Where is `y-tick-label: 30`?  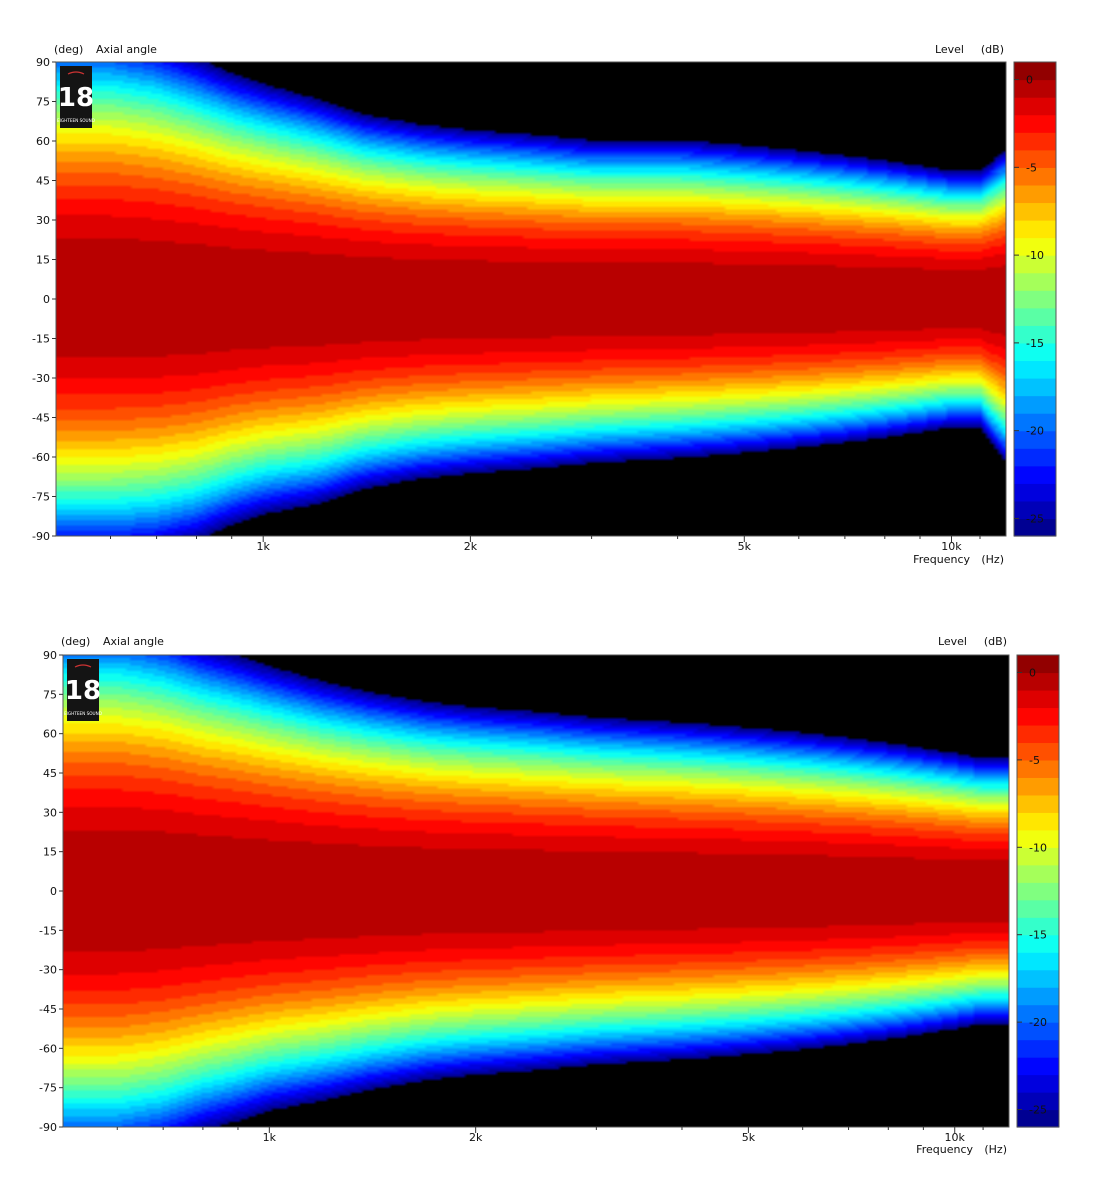
y-tick-label: 30 is located at coordinates (43, 220).